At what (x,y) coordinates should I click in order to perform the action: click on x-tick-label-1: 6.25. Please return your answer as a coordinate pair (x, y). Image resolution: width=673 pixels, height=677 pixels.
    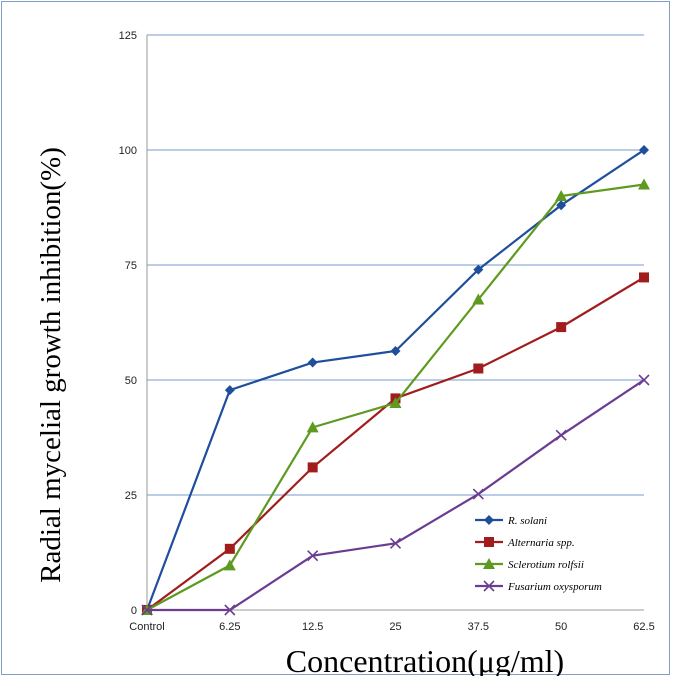
    Looking at the image, I should click on (229, 627).